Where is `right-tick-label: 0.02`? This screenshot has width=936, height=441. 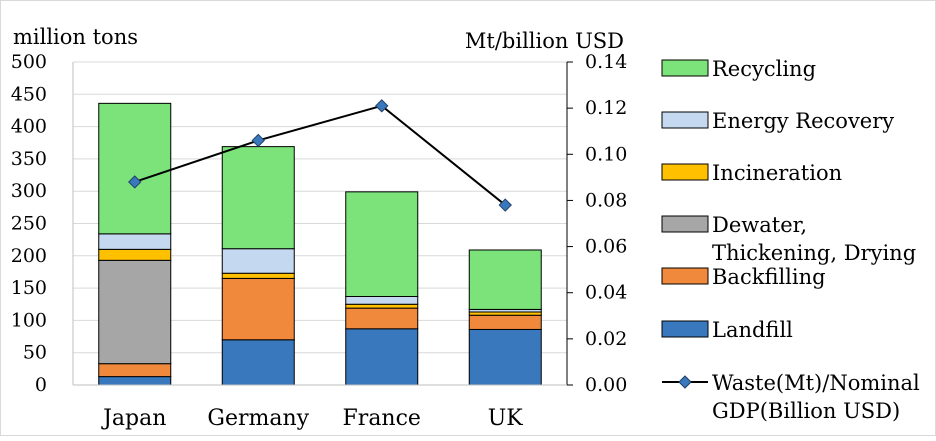
right-tick-label: 0.02 is located at coordinates (606, 339).